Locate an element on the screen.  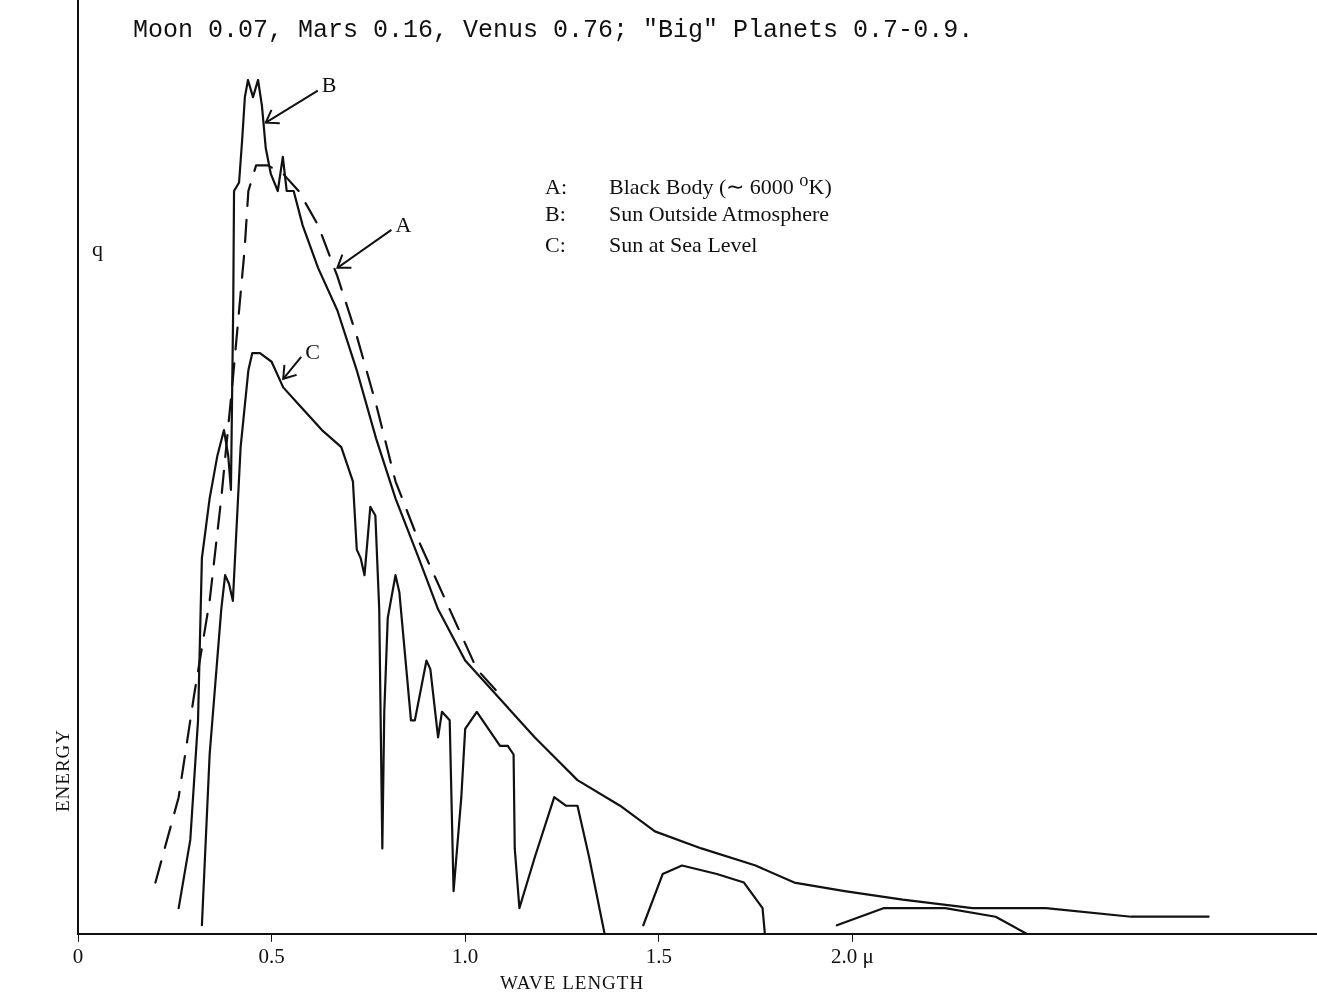
x-tick-label: 2.0 μ is located at coordinates (852, 955).